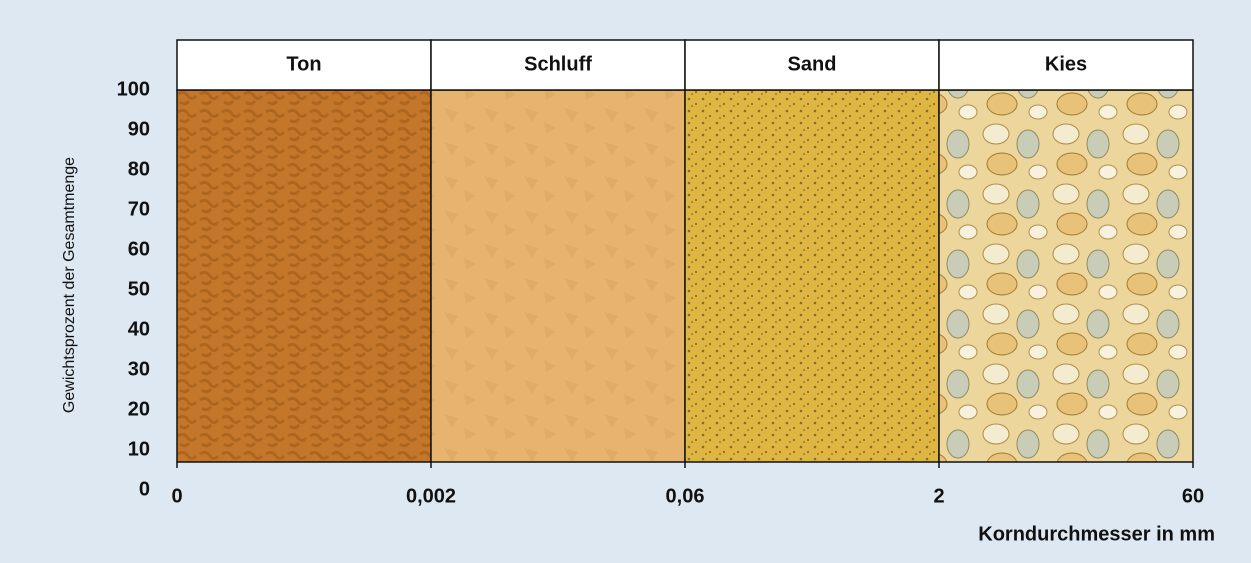  Describe the element at coordinates (685, 496) in the screenshot. I see `x-tick-label: 0,06` at that location.